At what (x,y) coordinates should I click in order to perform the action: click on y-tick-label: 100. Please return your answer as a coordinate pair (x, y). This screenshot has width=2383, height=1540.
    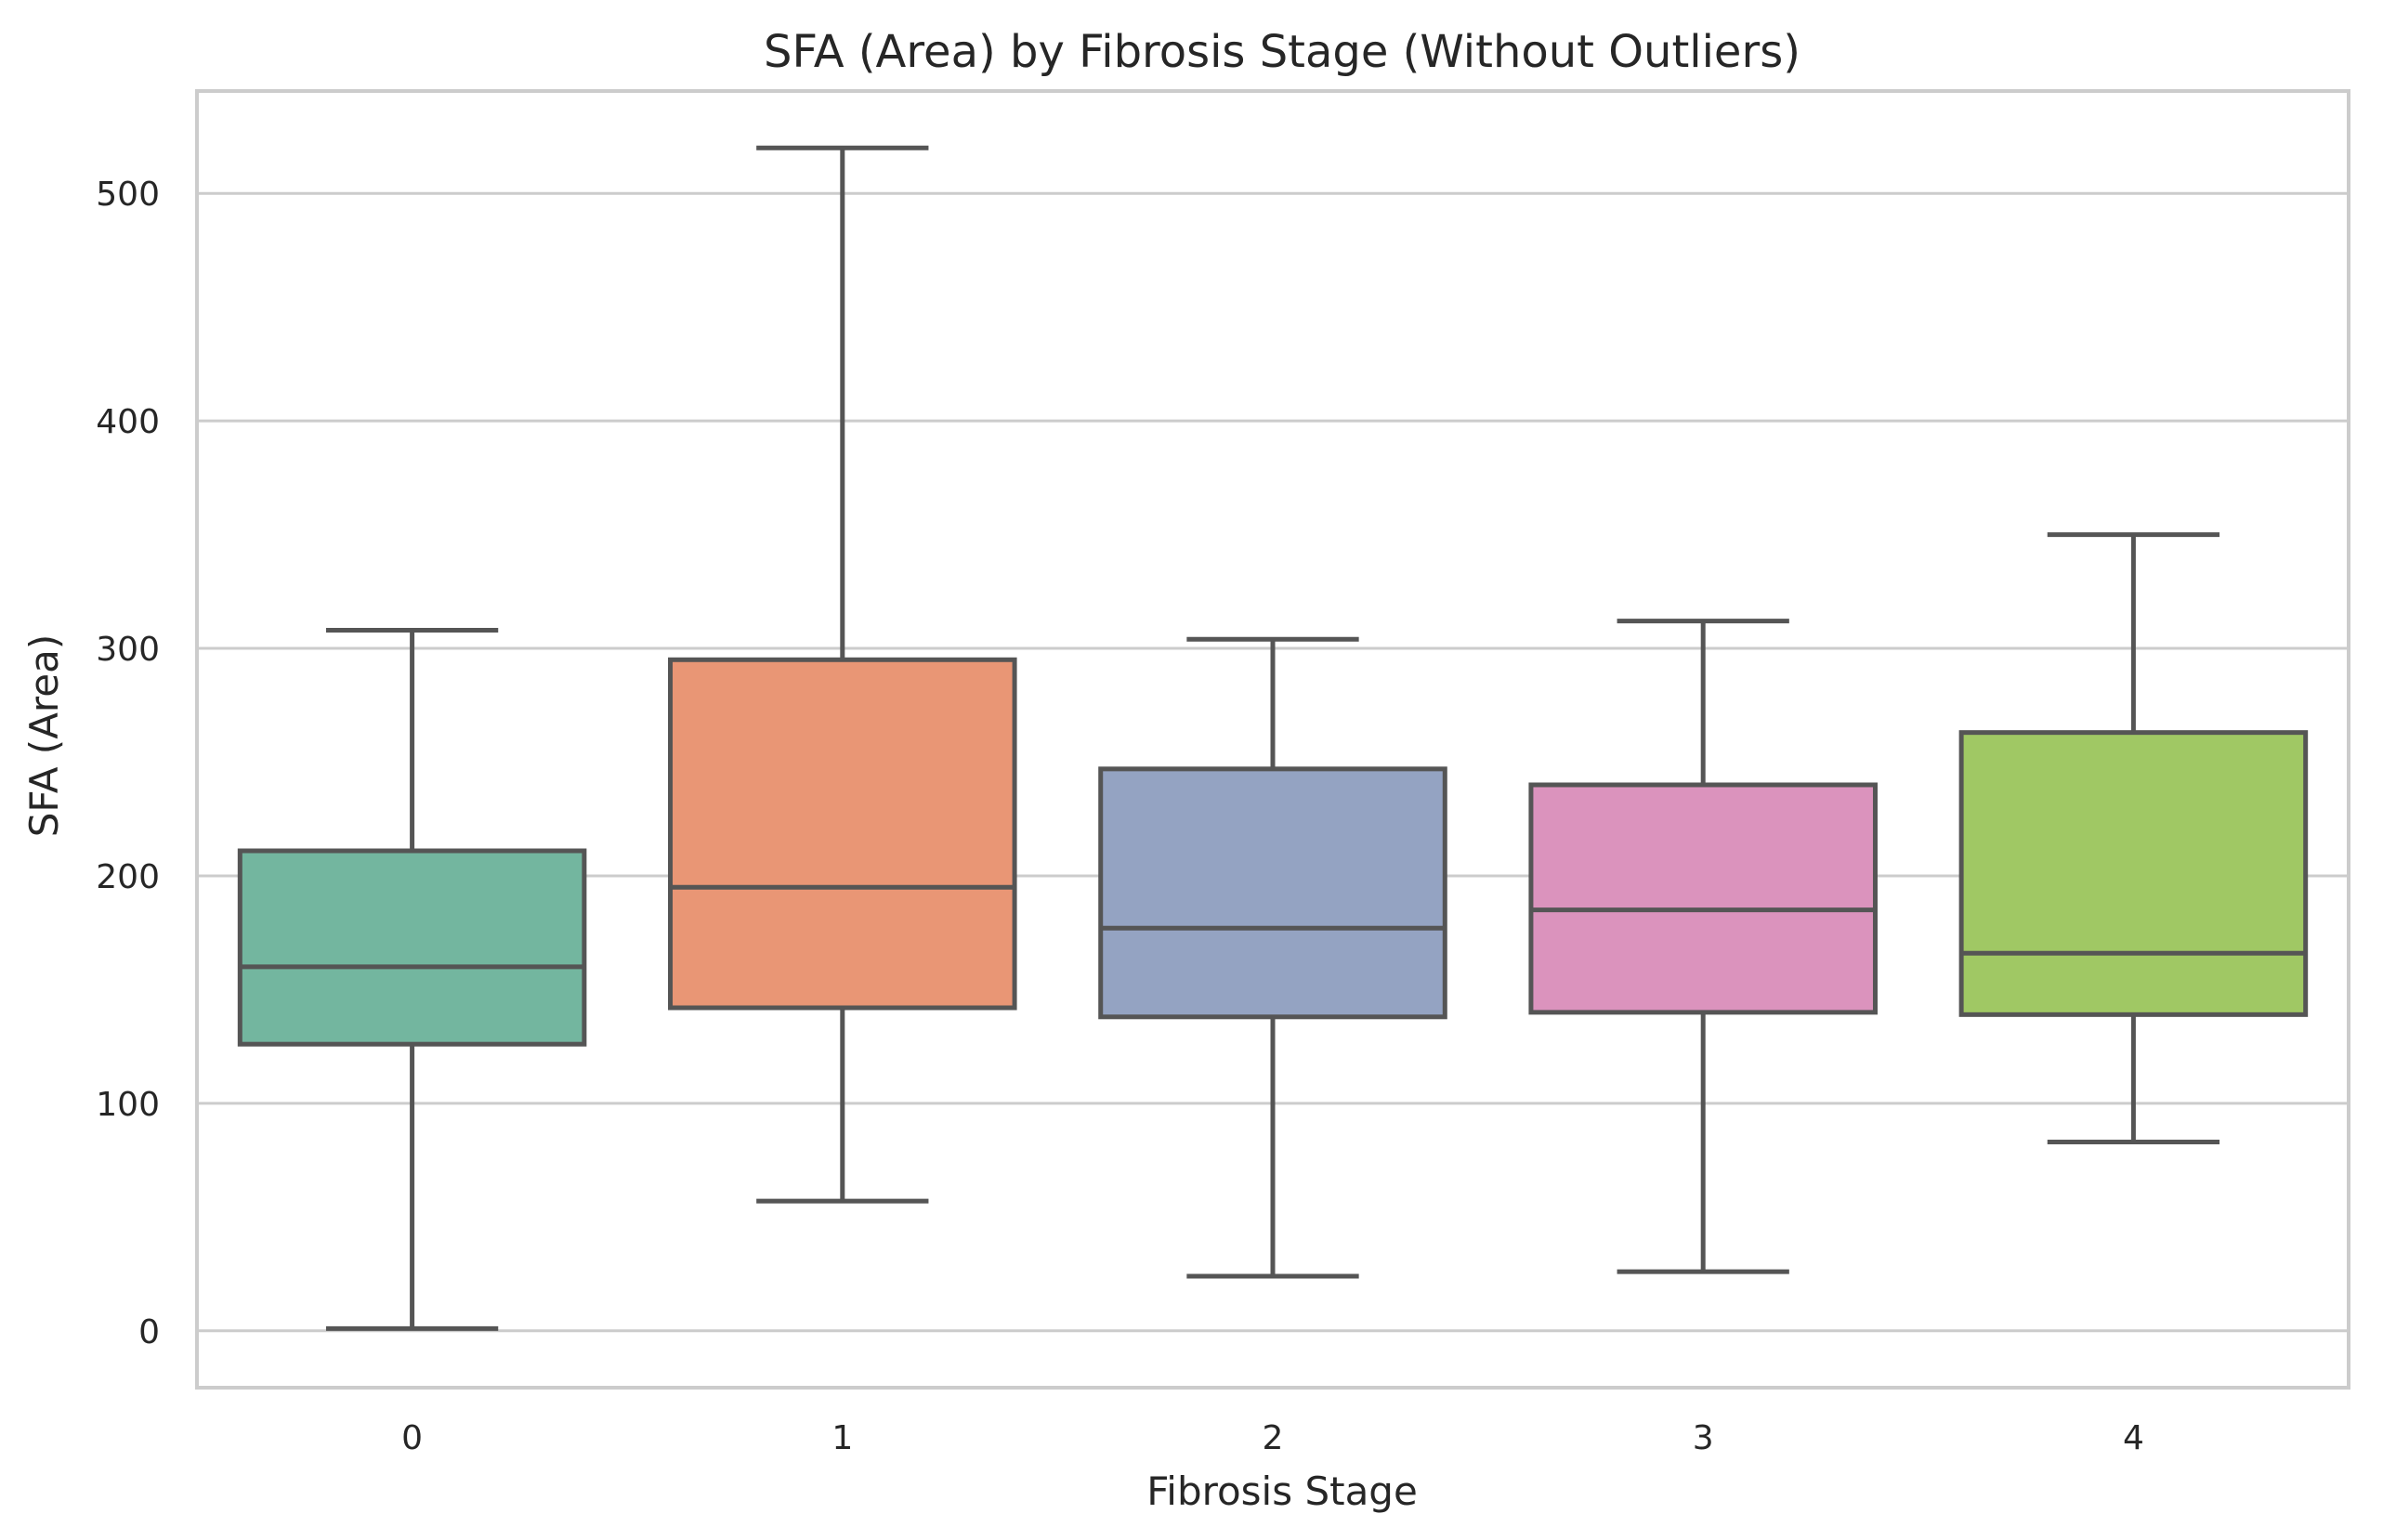
    Looking at the image, I should click on (128, 1105).